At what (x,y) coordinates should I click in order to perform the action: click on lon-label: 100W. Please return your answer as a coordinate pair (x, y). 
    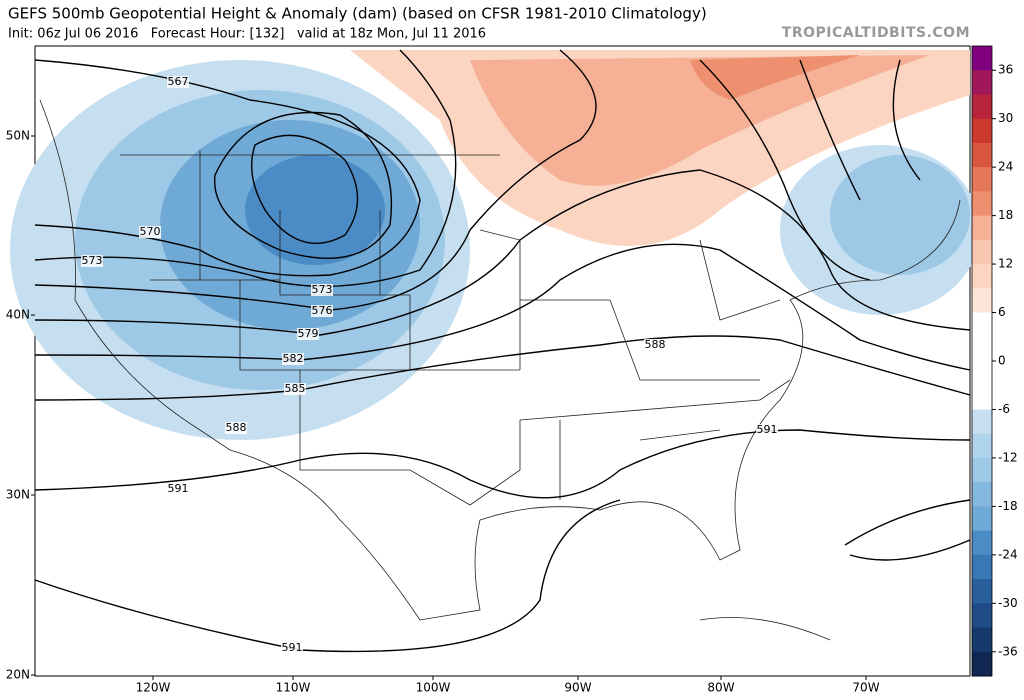
    Looking at the image, I should click on (433, 688).